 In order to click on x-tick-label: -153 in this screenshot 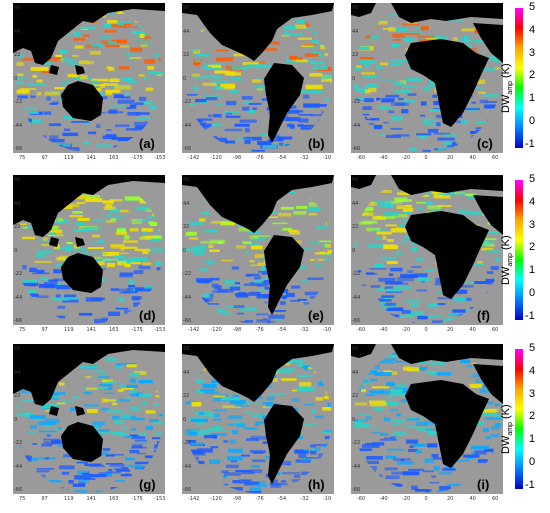, I will do `click(160, 158)`.